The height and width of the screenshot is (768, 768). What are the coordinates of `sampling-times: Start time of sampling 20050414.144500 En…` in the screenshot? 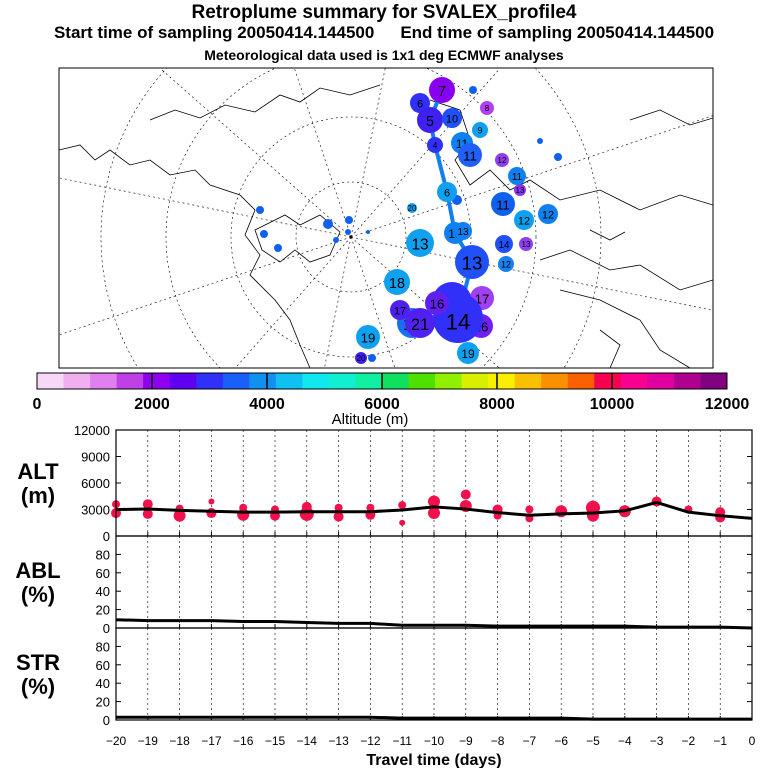 It's located at (384, 33).